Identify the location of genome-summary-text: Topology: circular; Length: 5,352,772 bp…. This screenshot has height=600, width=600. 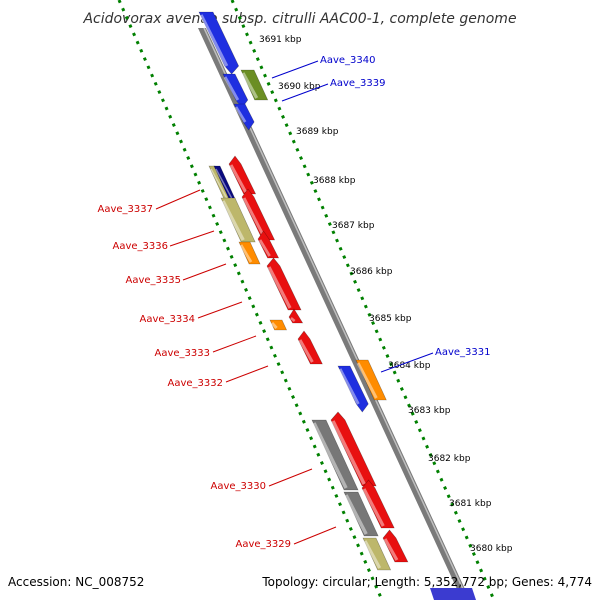
(426, 582).